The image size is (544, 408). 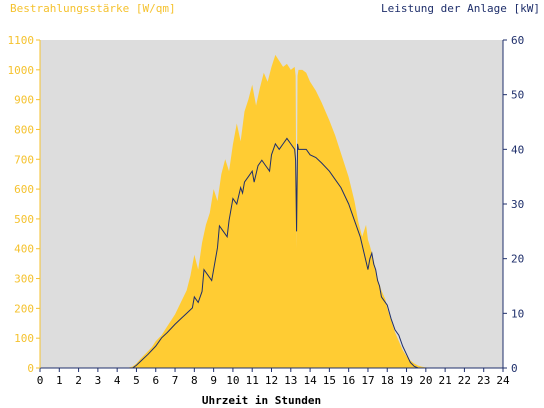 I want to click on x-tick-label: 18, so click(x=387, y=380).